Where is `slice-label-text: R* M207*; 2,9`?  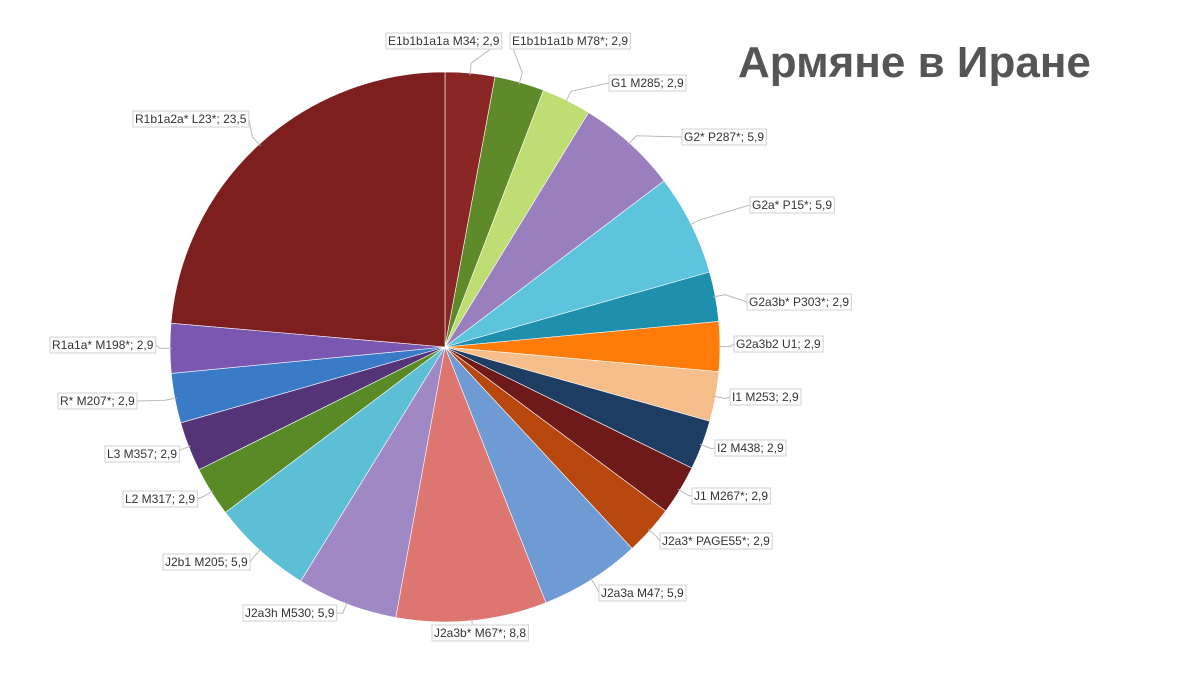
slice-label-text: R* M207*; 2,9 is located at coordinates (97, 401).